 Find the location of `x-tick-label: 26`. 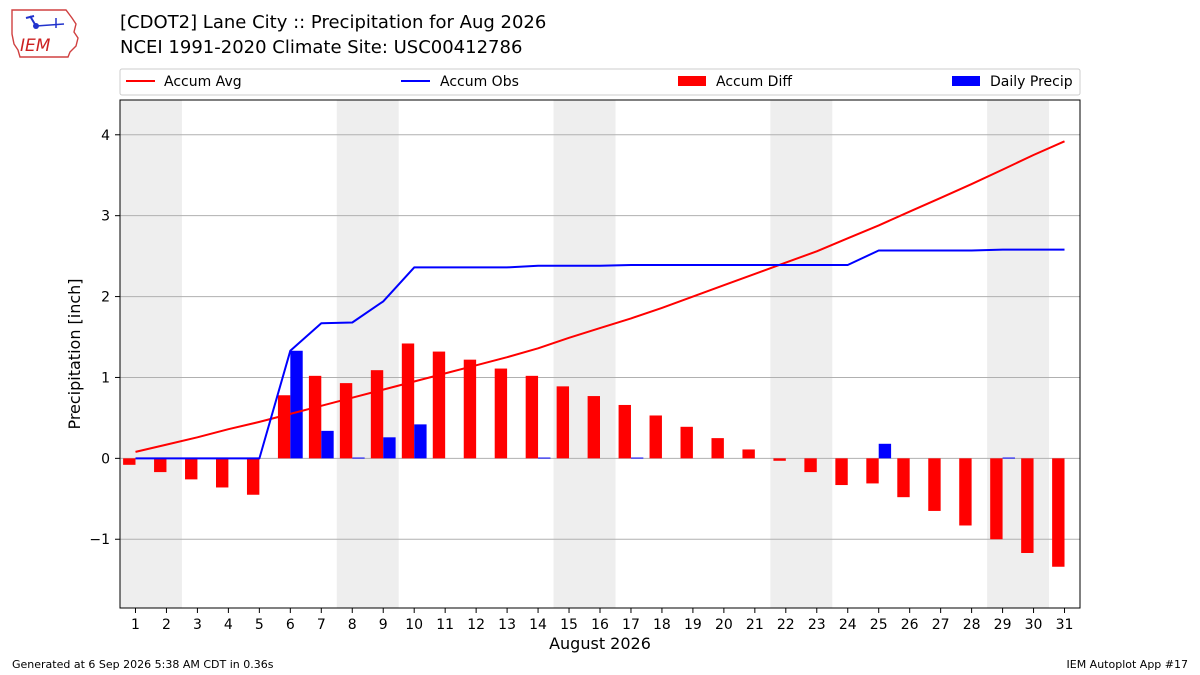

x-tick-label: 26 is located at coordinates (910, 625).